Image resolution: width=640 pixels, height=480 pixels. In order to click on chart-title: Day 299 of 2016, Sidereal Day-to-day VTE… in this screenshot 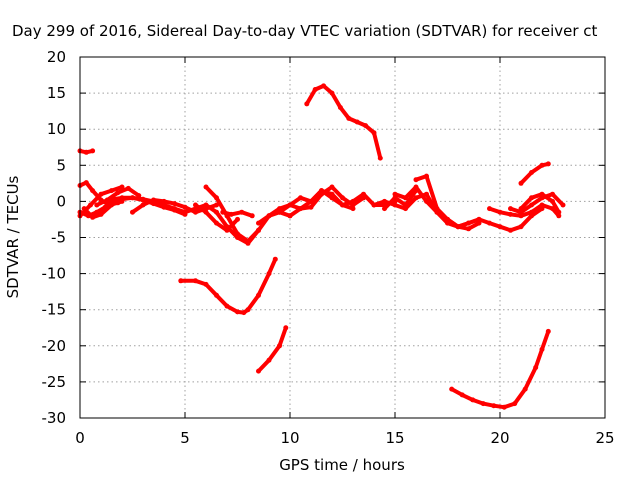, I will do `click(305, 31)`.